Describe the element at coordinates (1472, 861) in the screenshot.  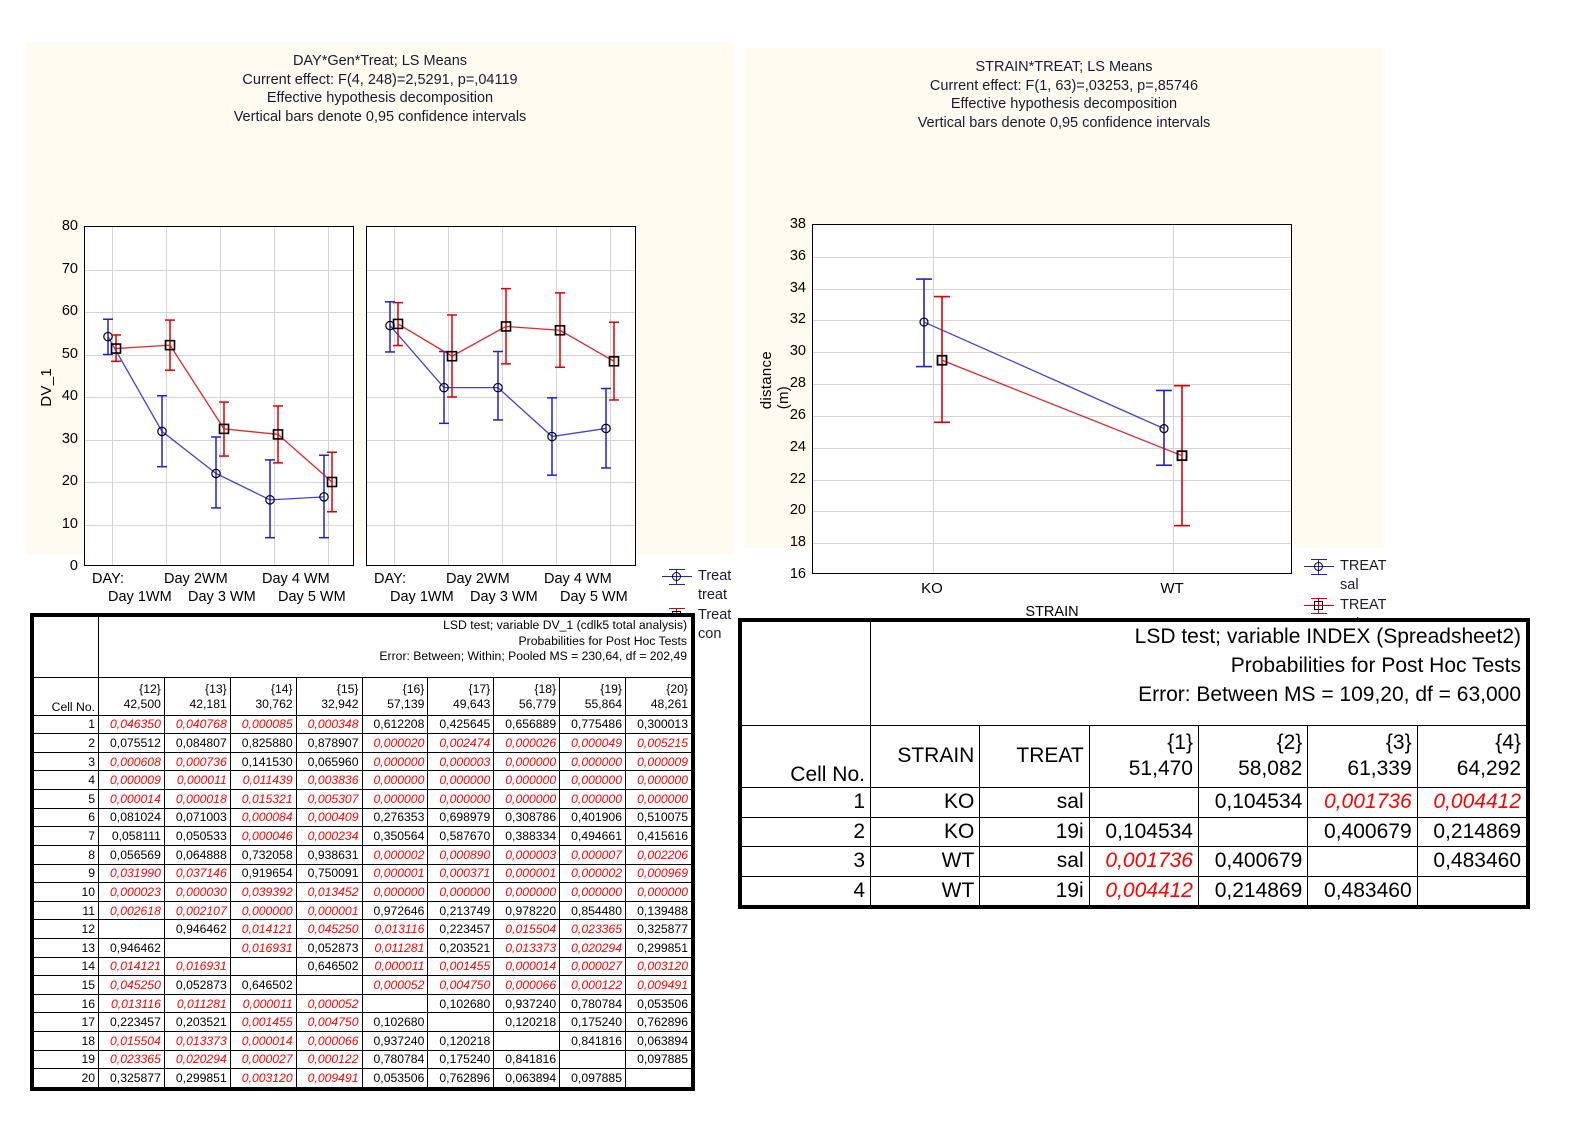
I see `p-value-cell: 0,483460` at that location.